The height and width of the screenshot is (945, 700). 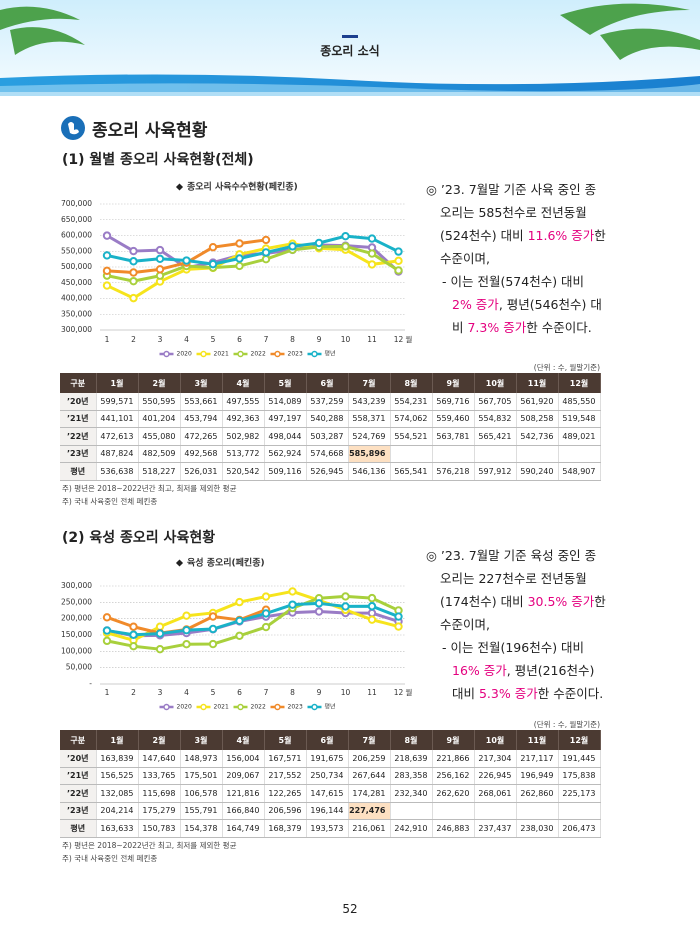 I want to click on table-cell: 164,749, so click(x=243, y=828).